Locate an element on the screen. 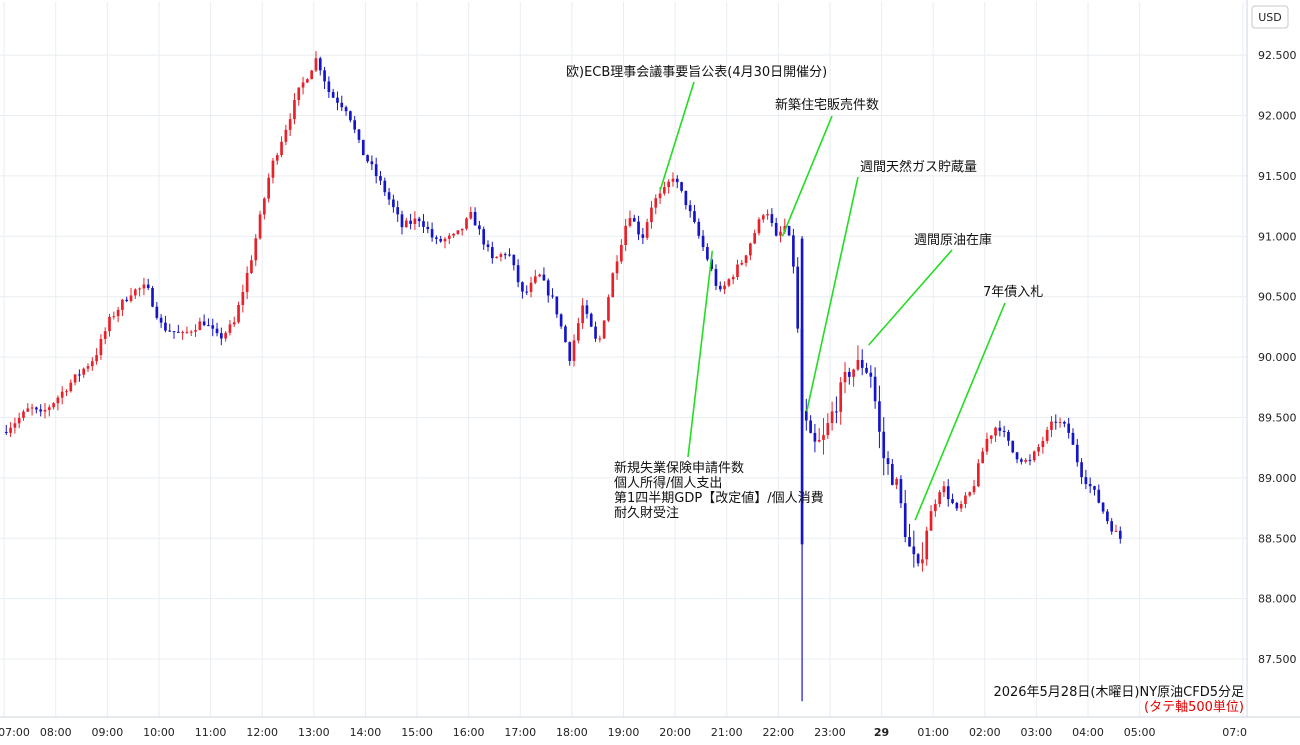 This screenshot has height=745, width=1300. x-tick-label: 12:00 is located at coordinates (262, 732).